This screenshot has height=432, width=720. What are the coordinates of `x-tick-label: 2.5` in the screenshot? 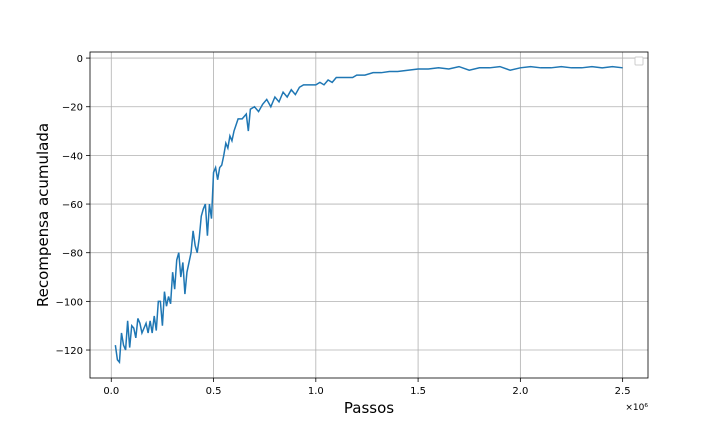 It's located at (623, 391).